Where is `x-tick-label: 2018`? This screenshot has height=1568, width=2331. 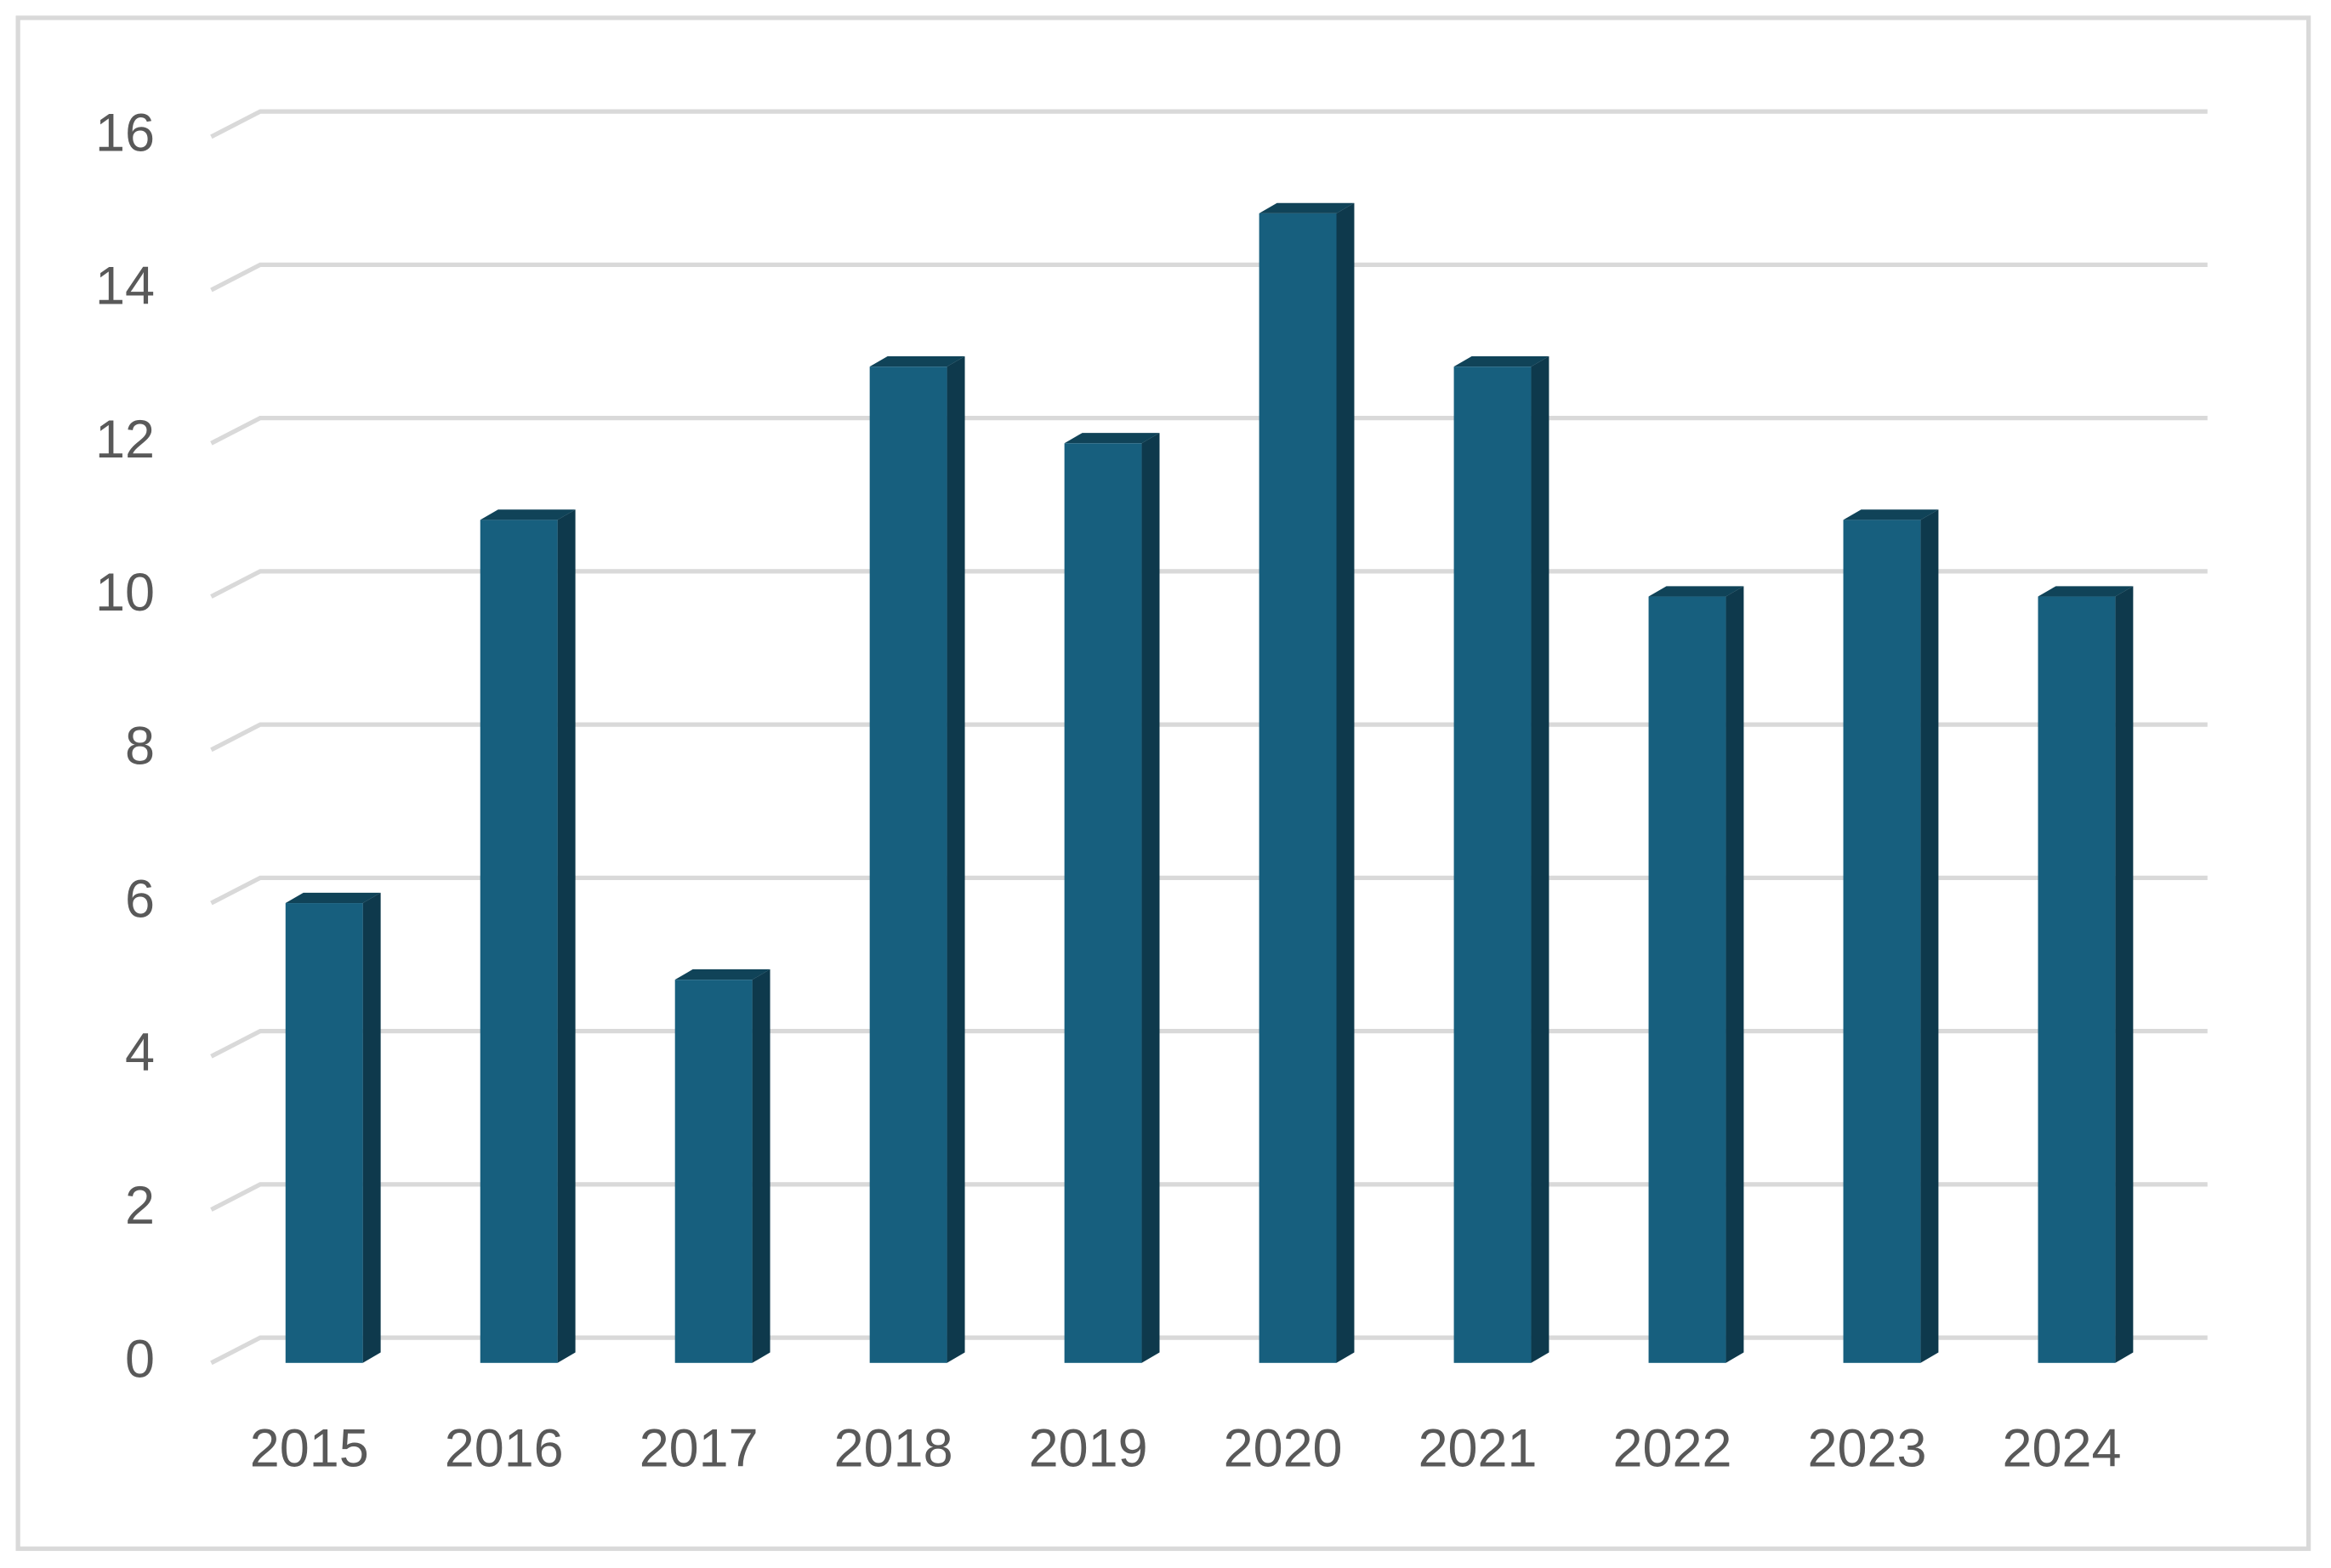 x-tick-label: 2018 is located at coordinates (893, 1448).